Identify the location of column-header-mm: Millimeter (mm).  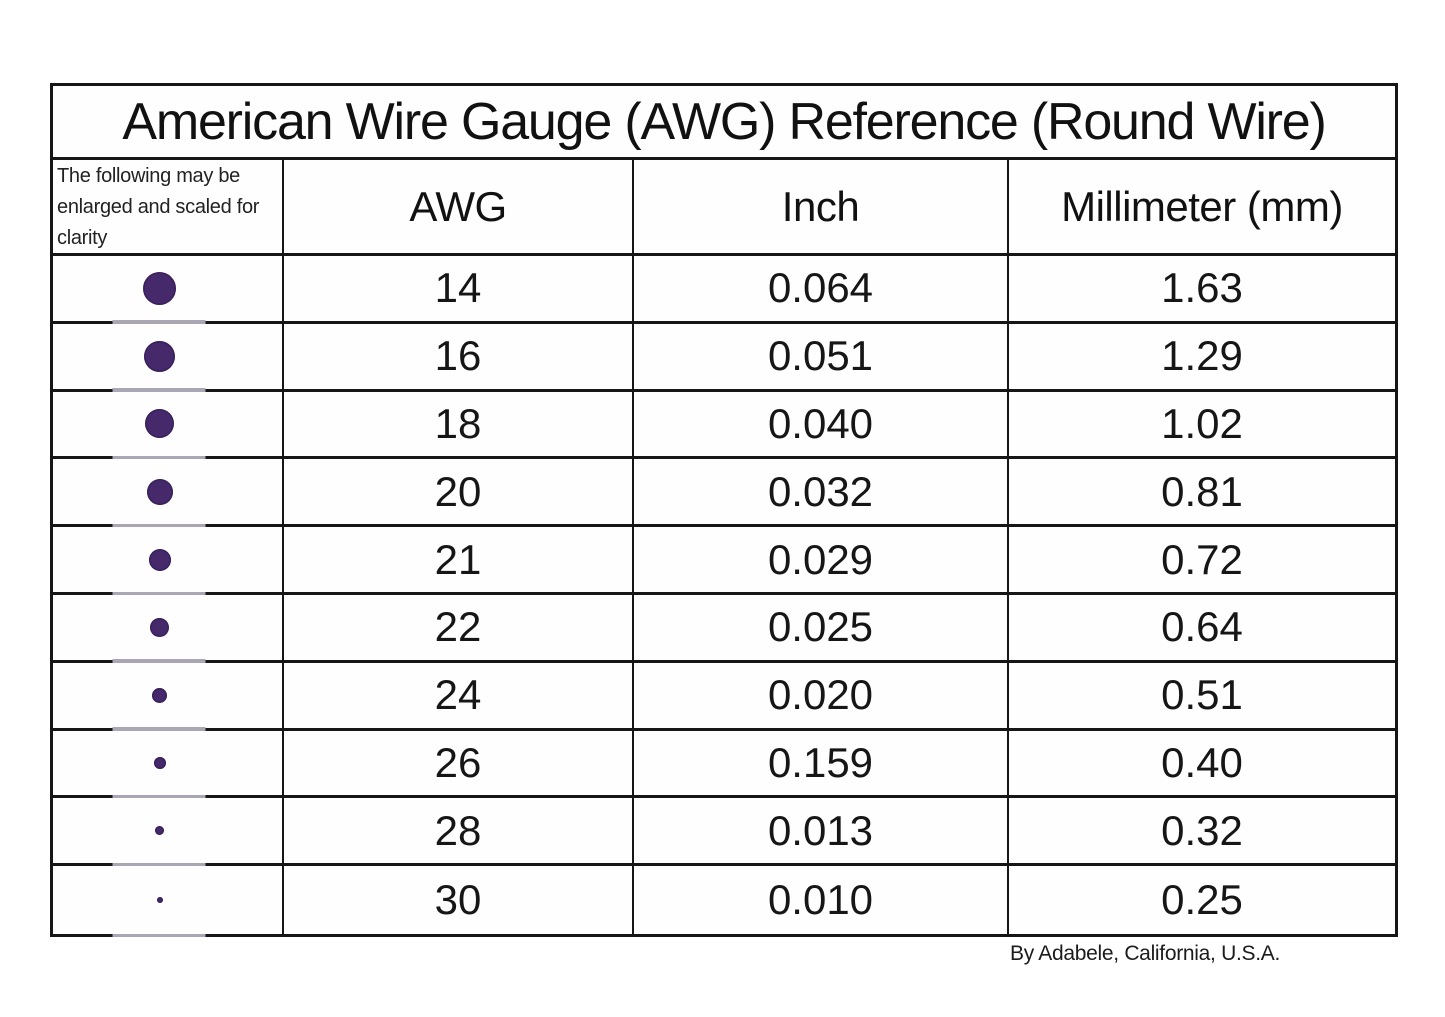
(1202, 208).